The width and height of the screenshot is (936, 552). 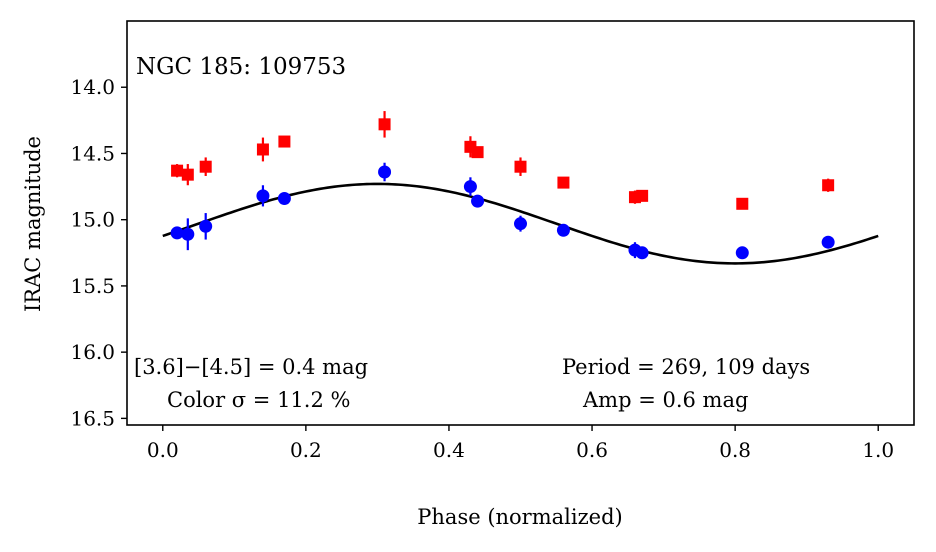 I want to click on y-tick-label: 14.5, so click(x=92, y=153).